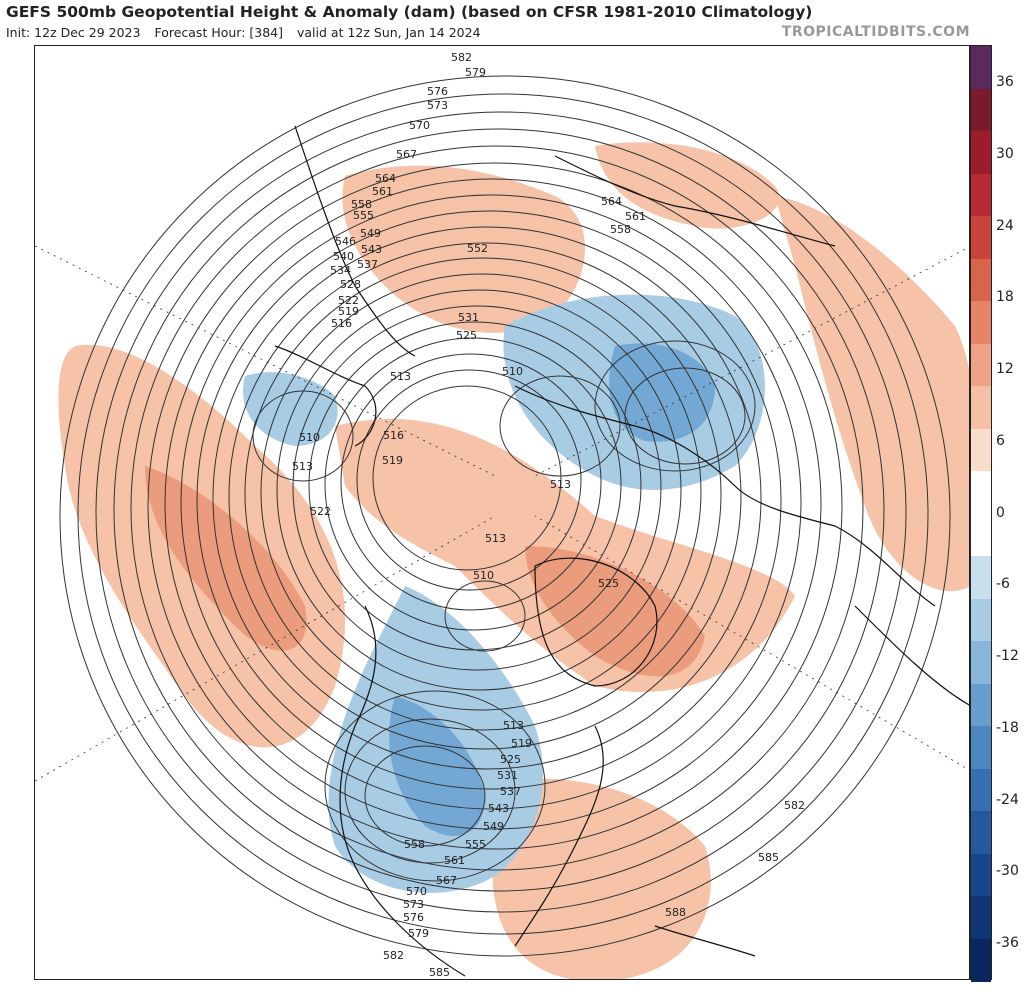 The width and height of the screenshot is (1024, 1000). What do you see at coordinates (1003, 584) in the screenshot?
I see `colorbar-tick-label: -6` at bounding box center [1003, 584].